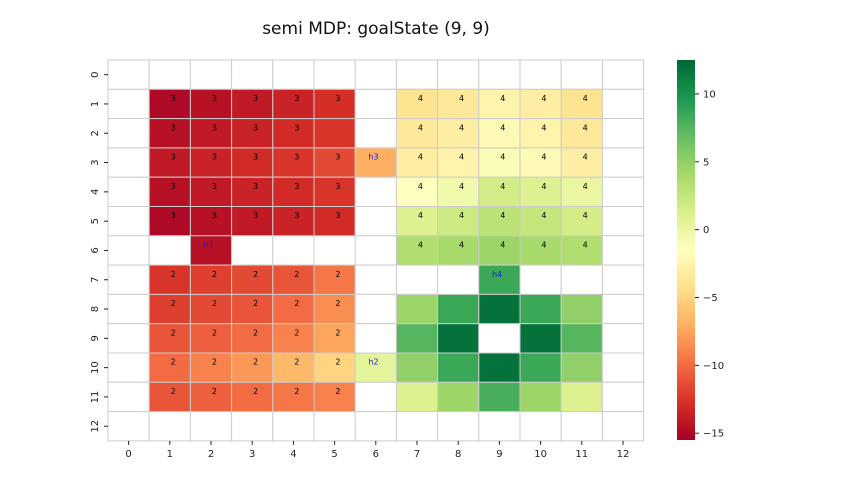  Describe the element at coordinates (95, 104) in the screenshot. I see `y-tick-label: 1` at that location.